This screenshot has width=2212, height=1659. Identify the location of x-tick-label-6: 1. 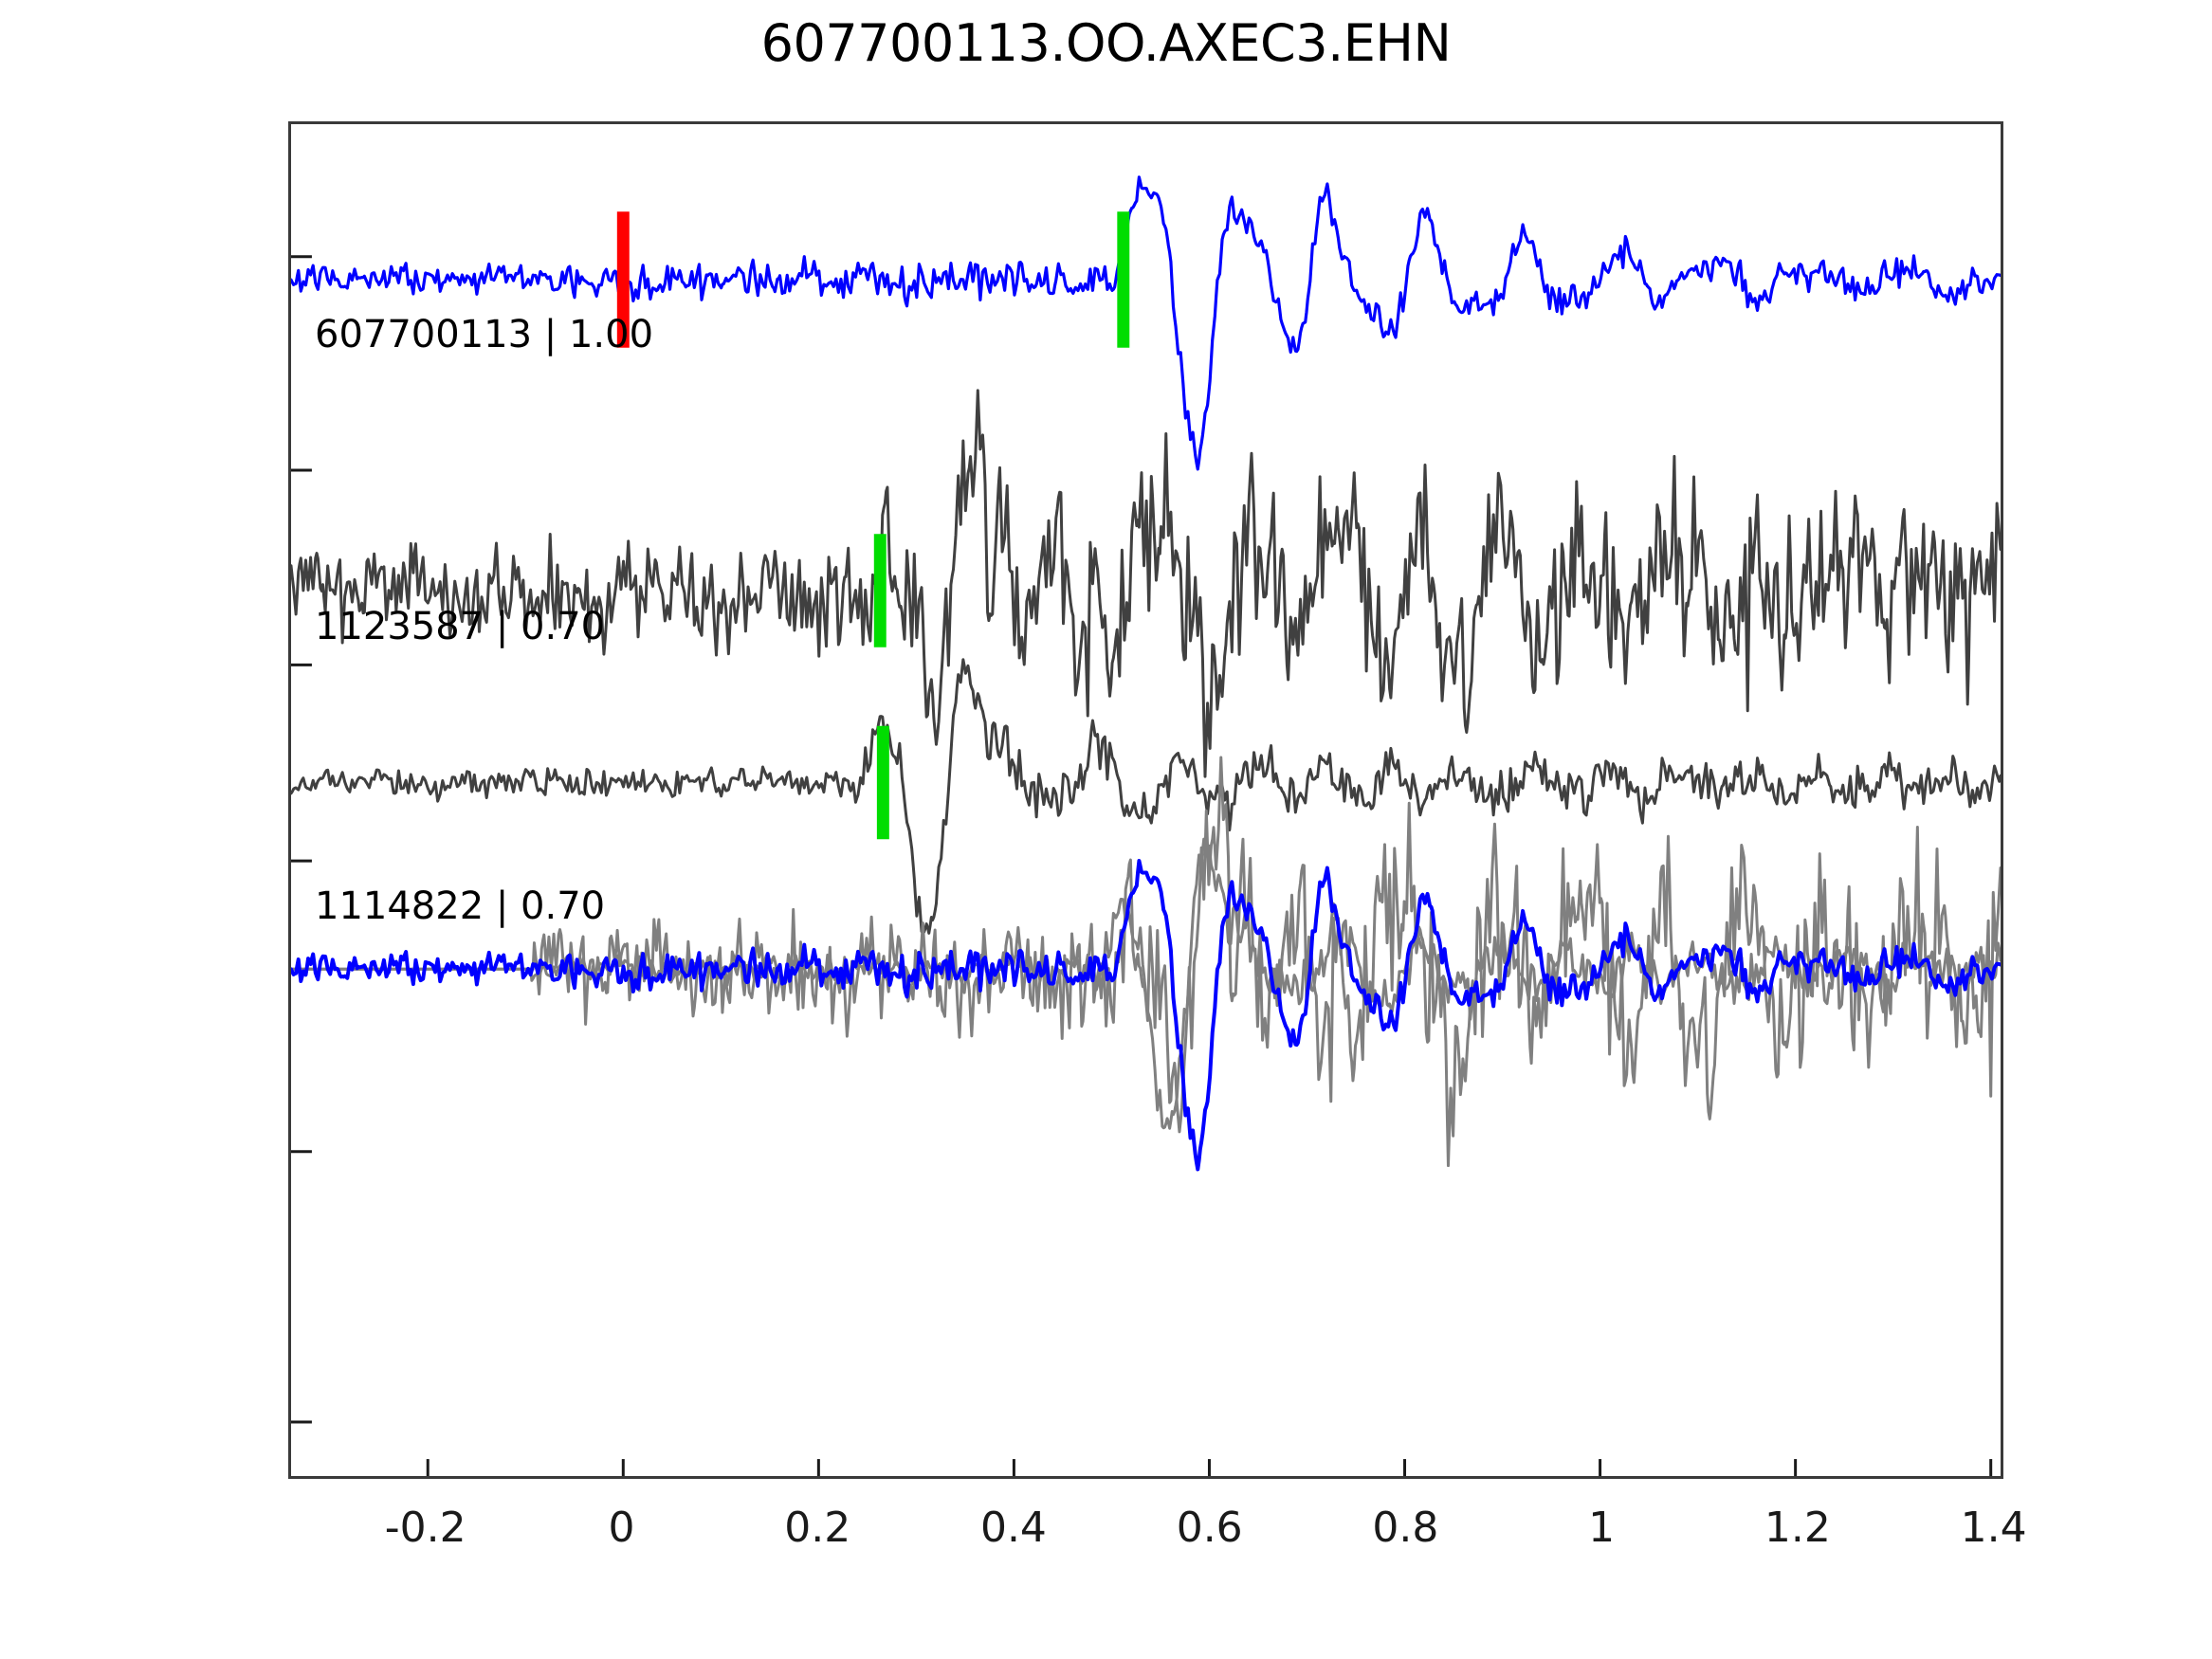
(1602, 1528).